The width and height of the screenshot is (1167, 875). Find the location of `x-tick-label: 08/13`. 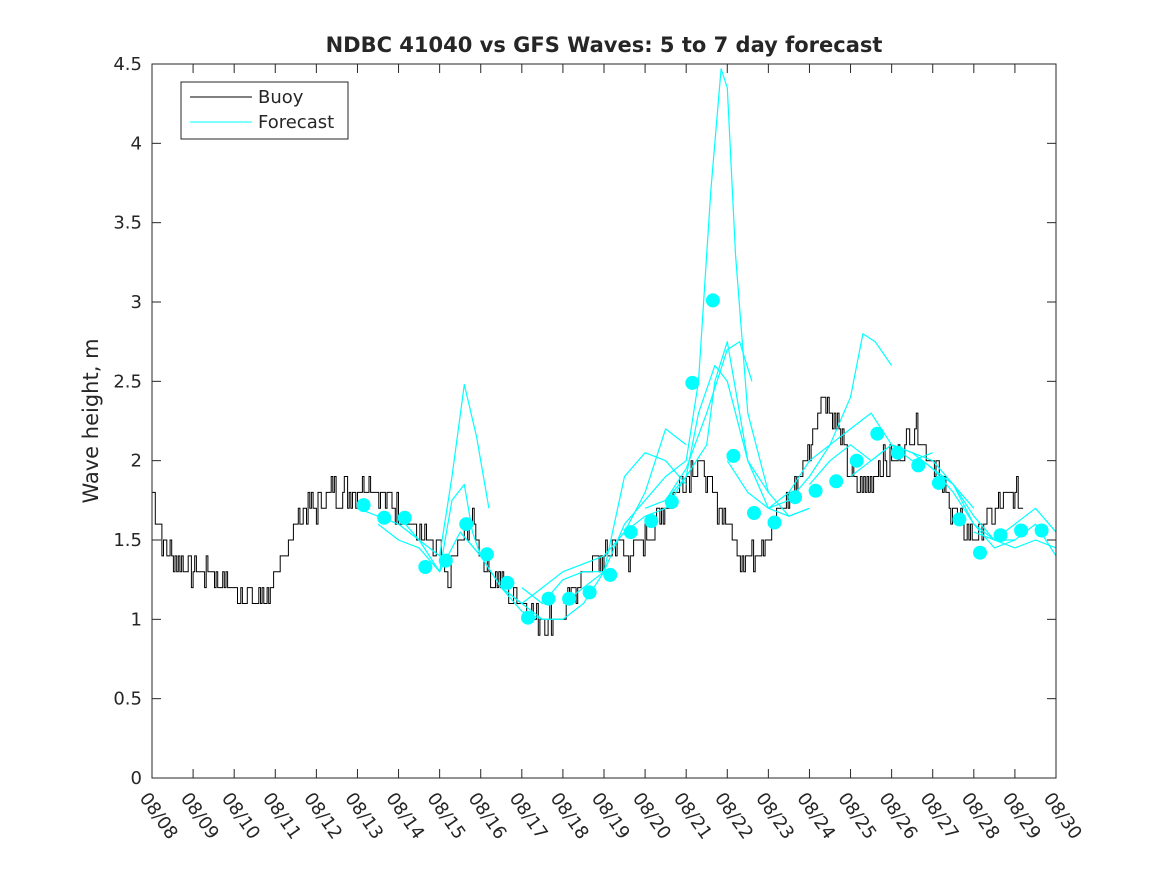

x-tick-label: 08/13 is located at coordinates (363, 816).